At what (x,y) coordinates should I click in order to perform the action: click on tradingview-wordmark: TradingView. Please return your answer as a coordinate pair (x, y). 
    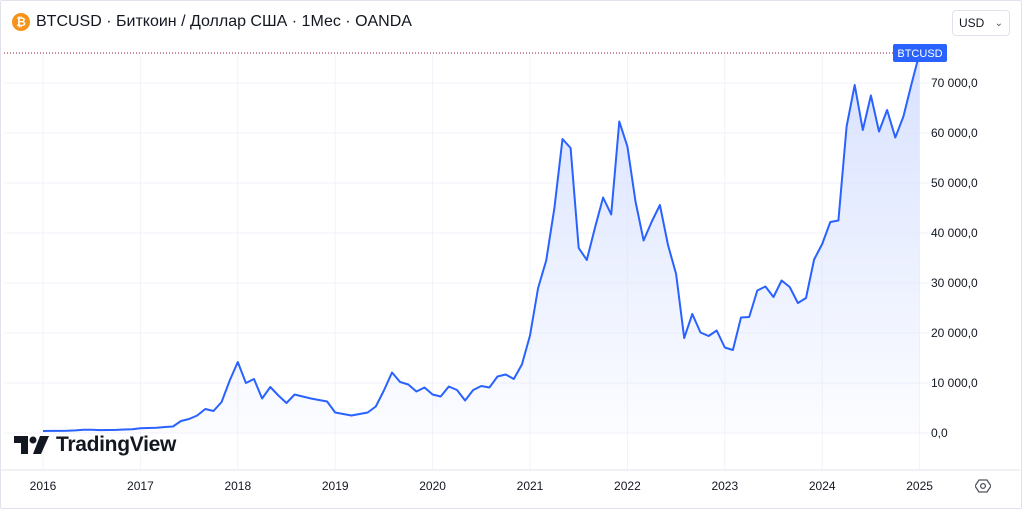
    Looking at the image, I should click on (116, 444).